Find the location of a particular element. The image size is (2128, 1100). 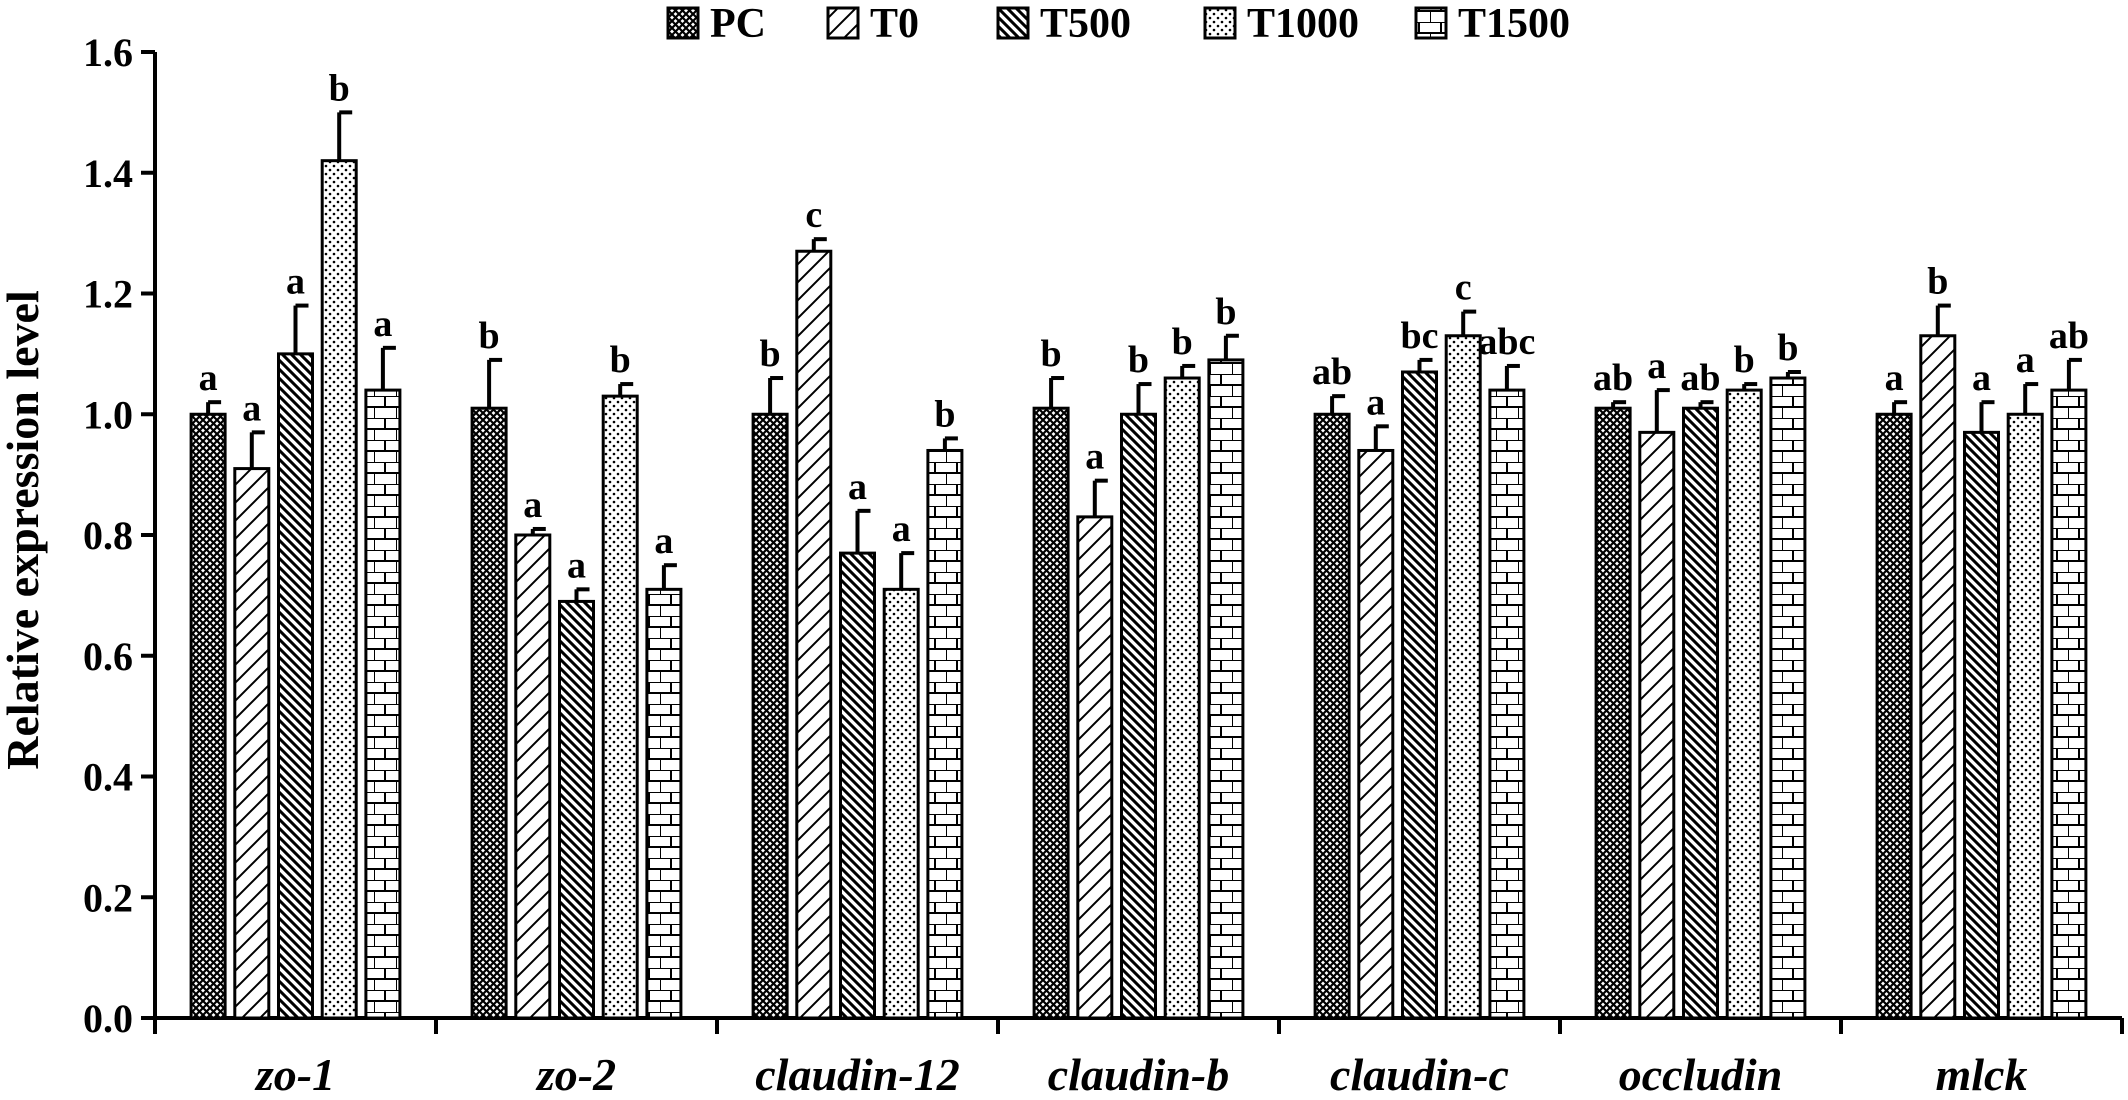

x-category-label: claudin-c is located at coordinates (1419, 1074).